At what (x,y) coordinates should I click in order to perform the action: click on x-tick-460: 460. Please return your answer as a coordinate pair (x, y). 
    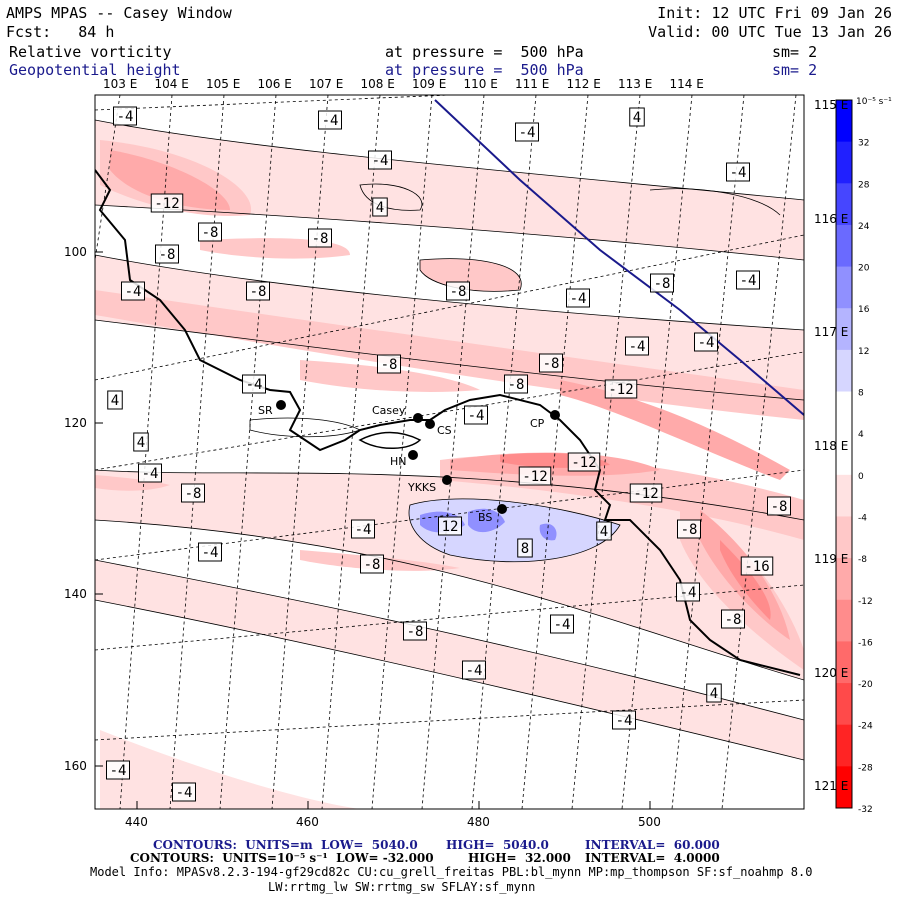
    Looking at the image, I should click on (307, 822).